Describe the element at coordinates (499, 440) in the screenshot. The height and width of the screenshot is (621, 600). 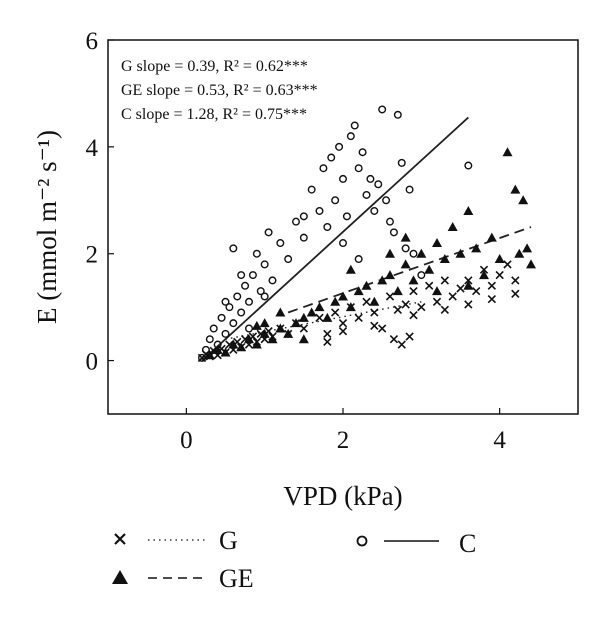
I see `x-tick-label: 4` at that location.